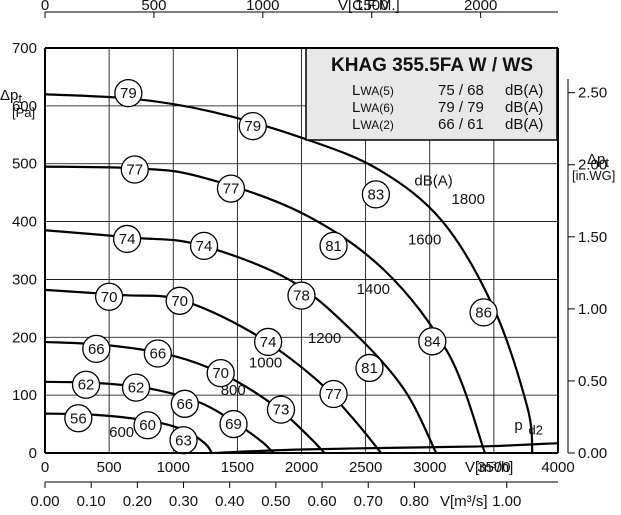  What do you see at coordinates (592, 453) in the screenshot?
I see `y-right-tick-label: 0.00` at bounding box center [592, 453].